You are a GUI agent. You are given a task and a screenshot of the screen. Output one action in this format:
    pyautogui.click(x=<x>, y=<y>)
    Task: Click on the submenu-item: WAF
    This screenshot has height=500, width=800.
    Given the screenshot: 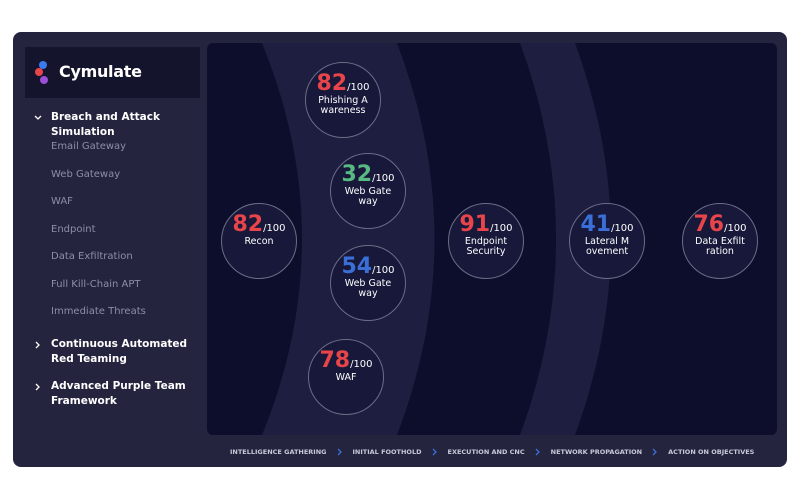 What is the action you would take?
    pyautogui.click(x=62, y=201)
    